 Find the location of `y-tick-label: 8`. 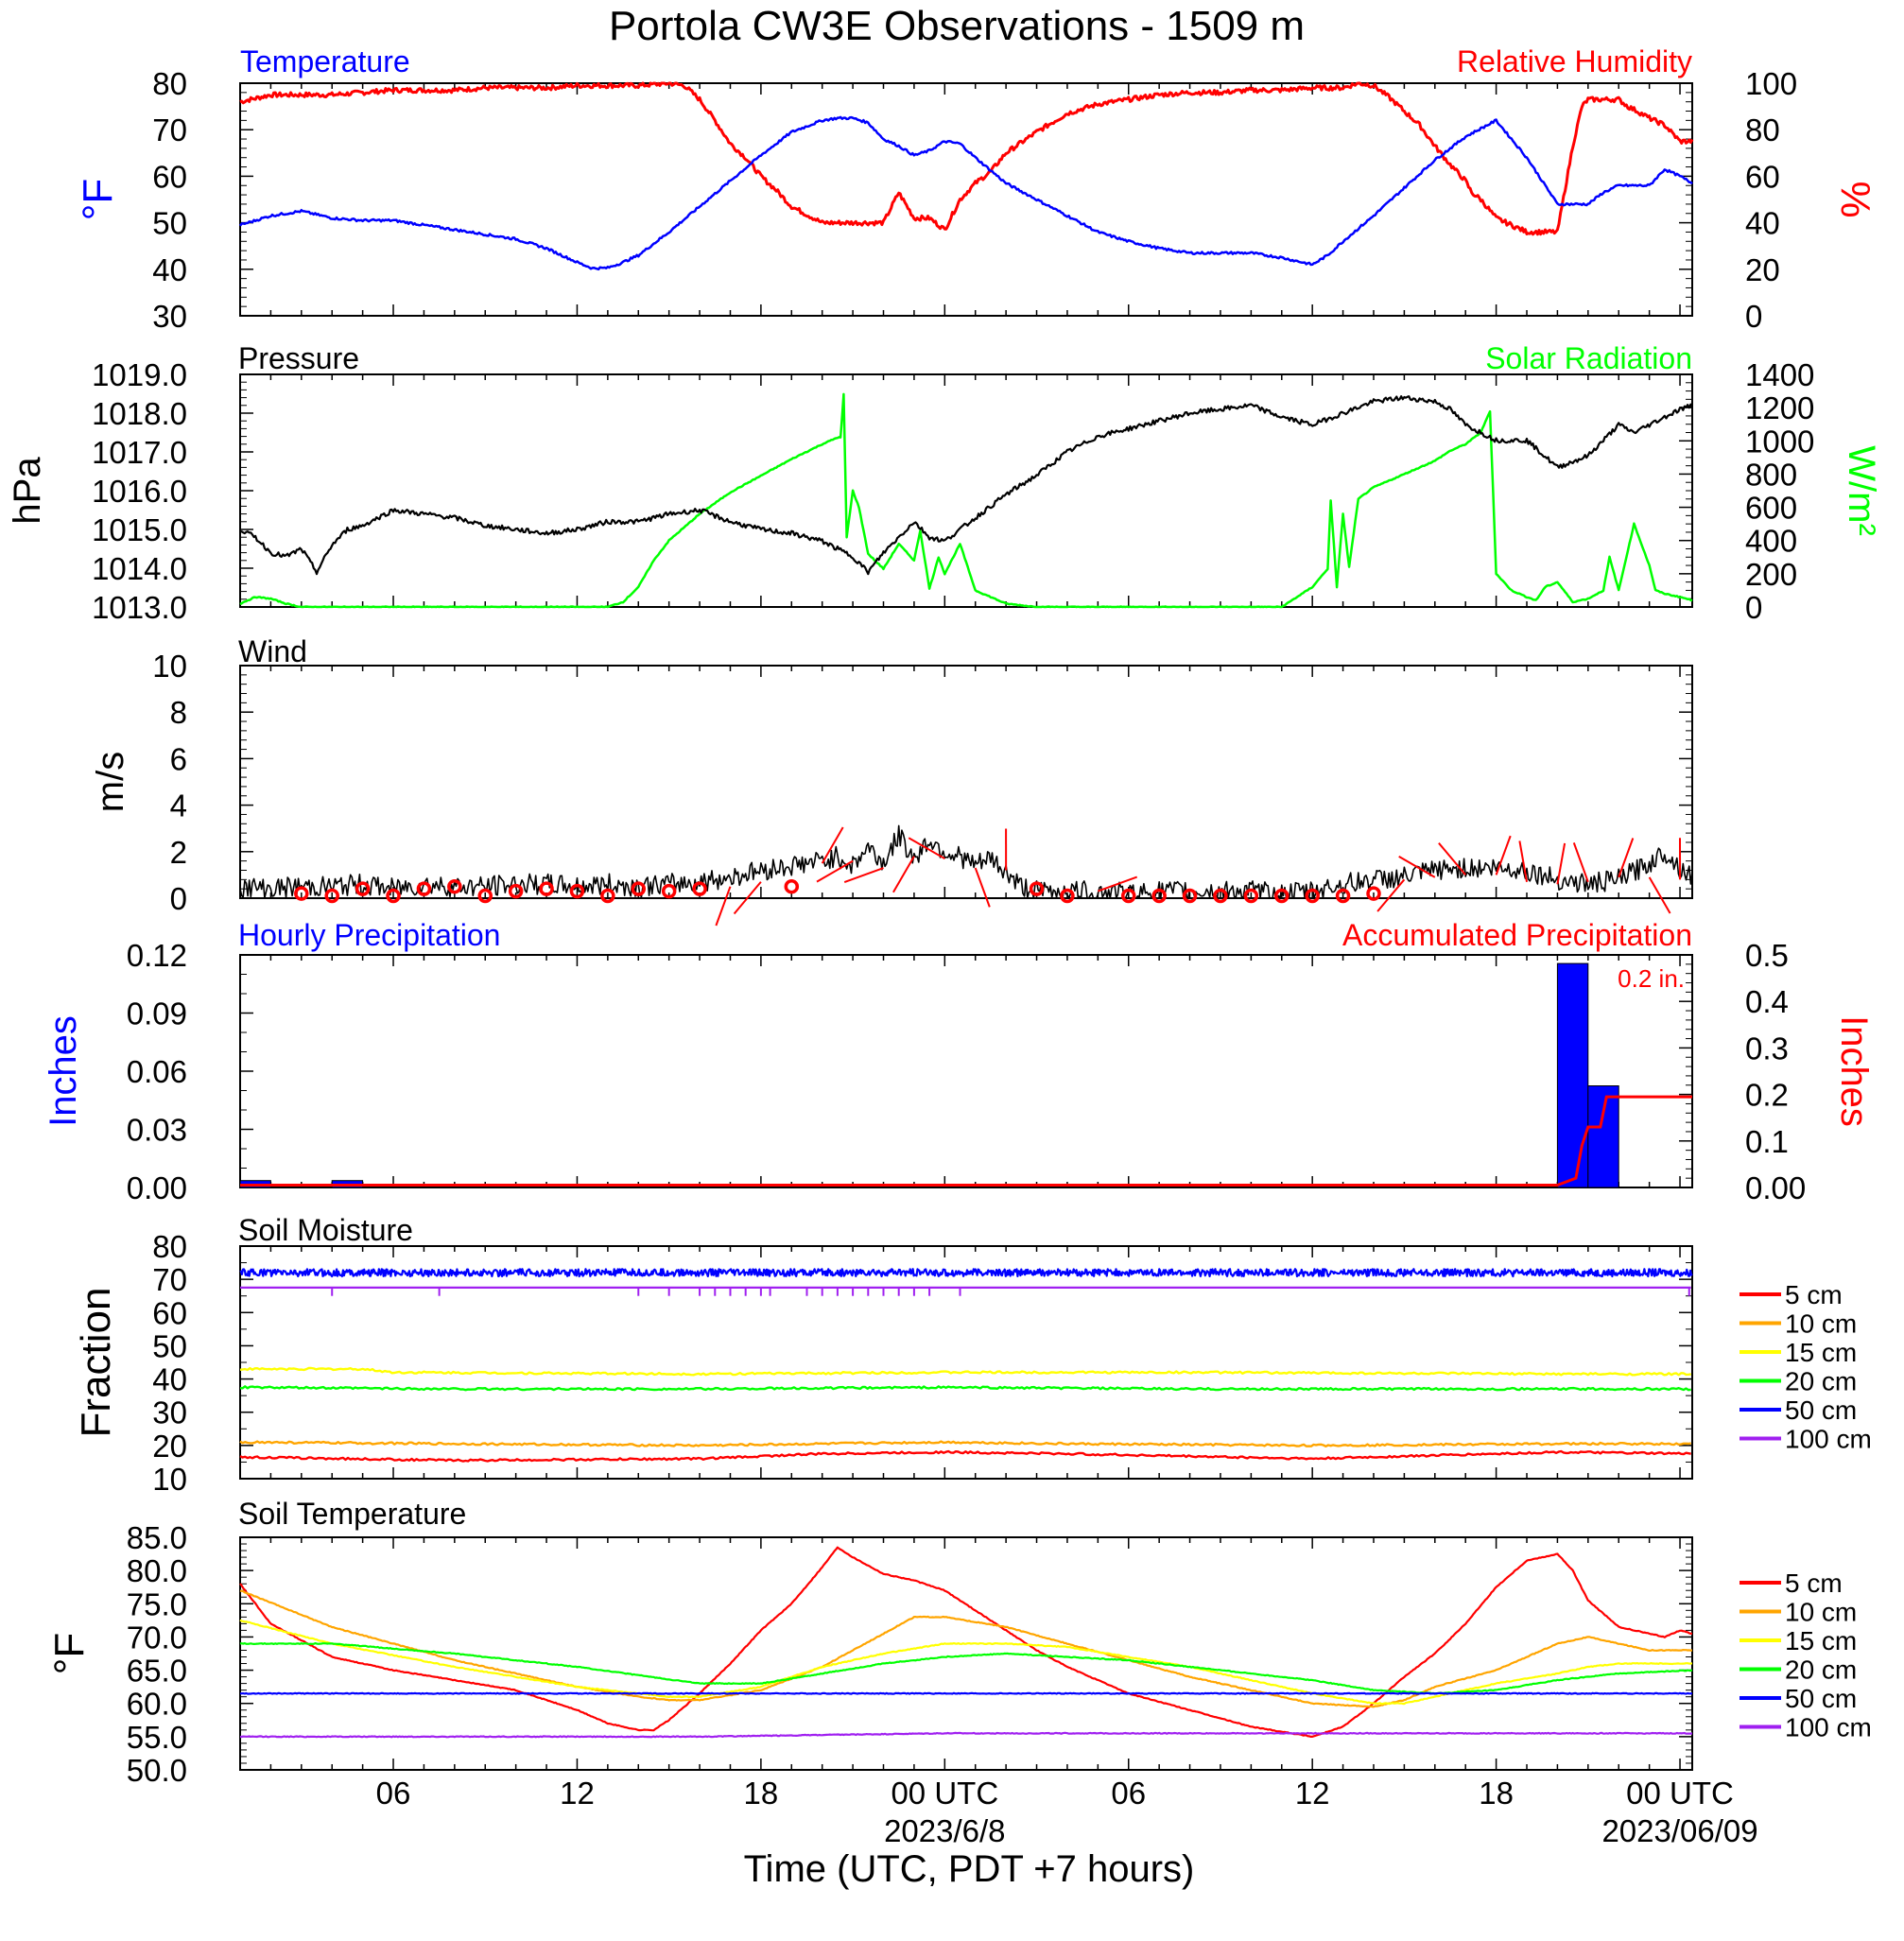

y-tick-label: 8 is located at coordinates (178, 713).